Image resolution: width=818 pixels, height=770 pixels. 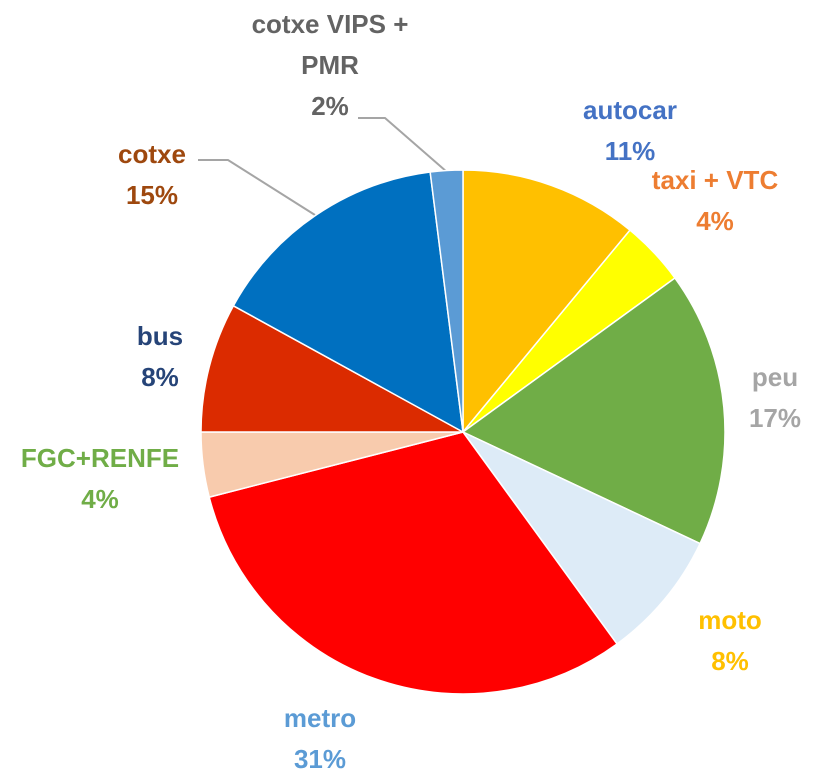 What do you see at coordinates (730, 620) in the screenshot?
I see `category-label: moto` at bounding box center [730, 620].